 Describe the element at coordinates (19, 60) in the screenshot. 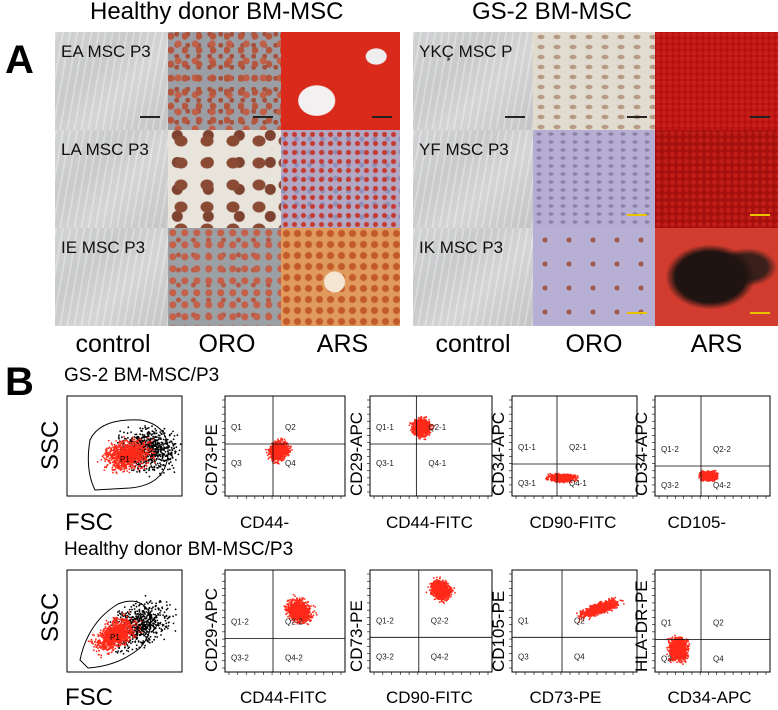

I see `panel-a-letter: A` at that location.